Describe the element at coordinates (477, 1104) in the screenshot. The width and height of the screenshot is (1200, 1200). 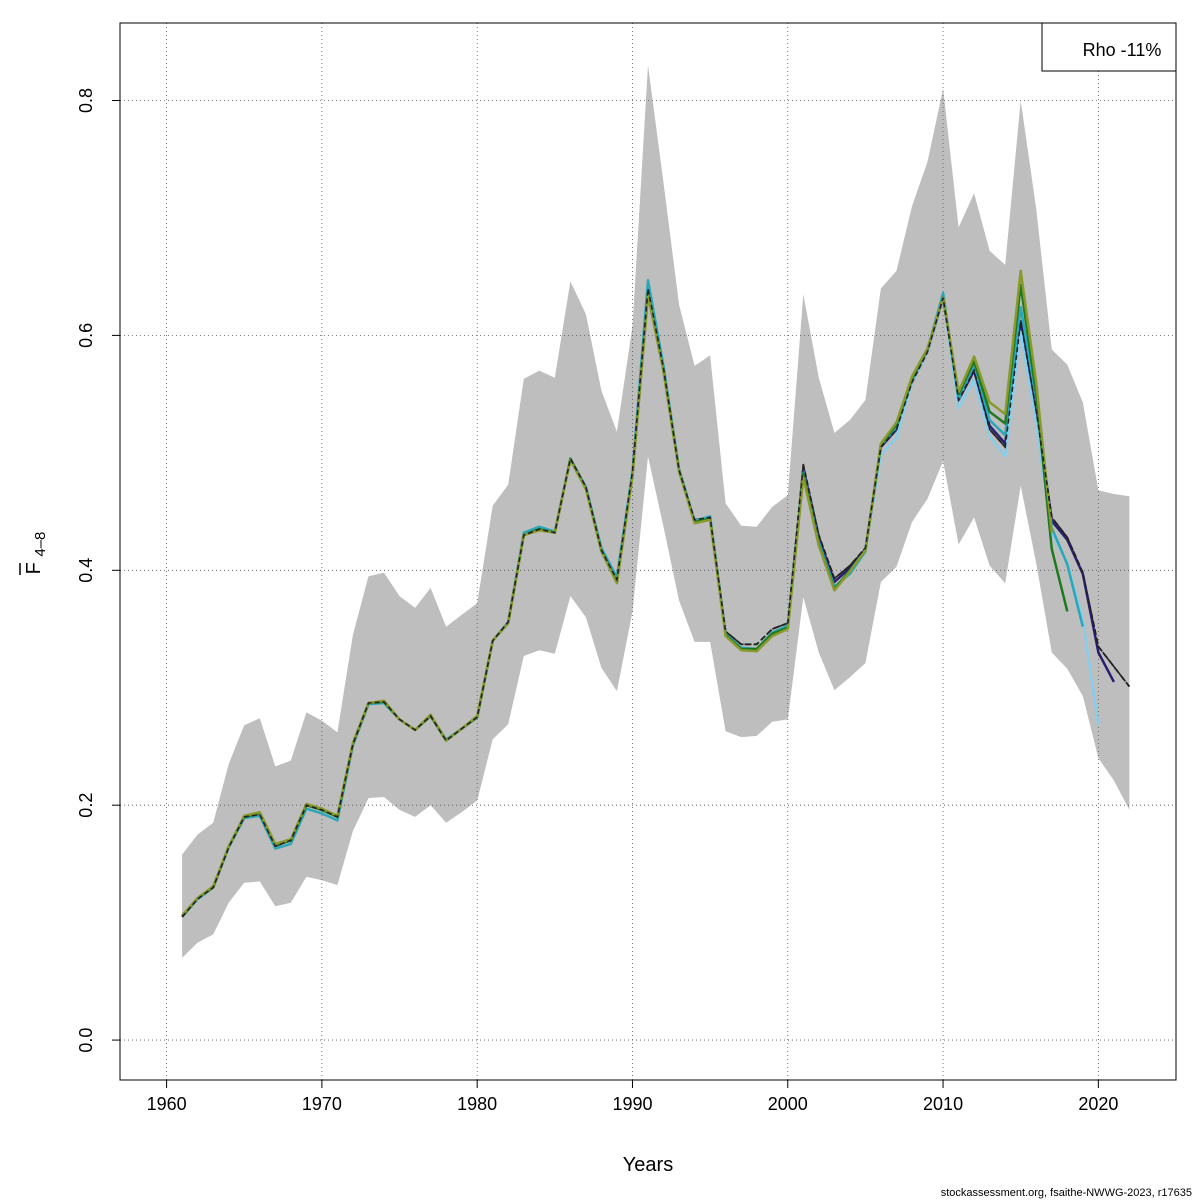
I see `x-tick-label: 1980` at that location.